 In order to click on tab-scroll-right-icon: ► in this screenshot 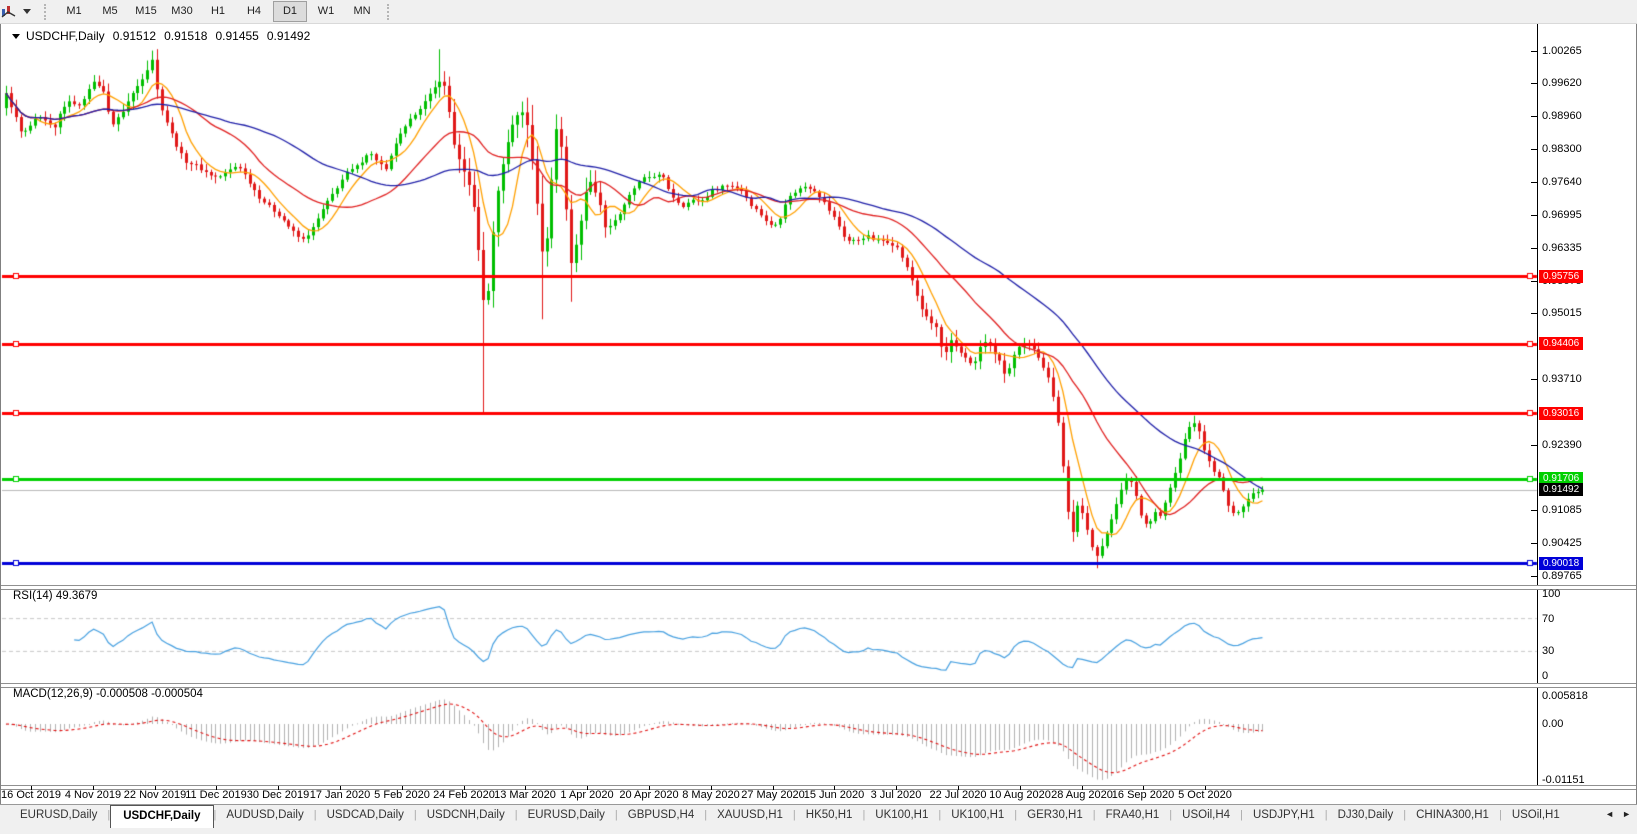, I will do `click(1626, 814)`.